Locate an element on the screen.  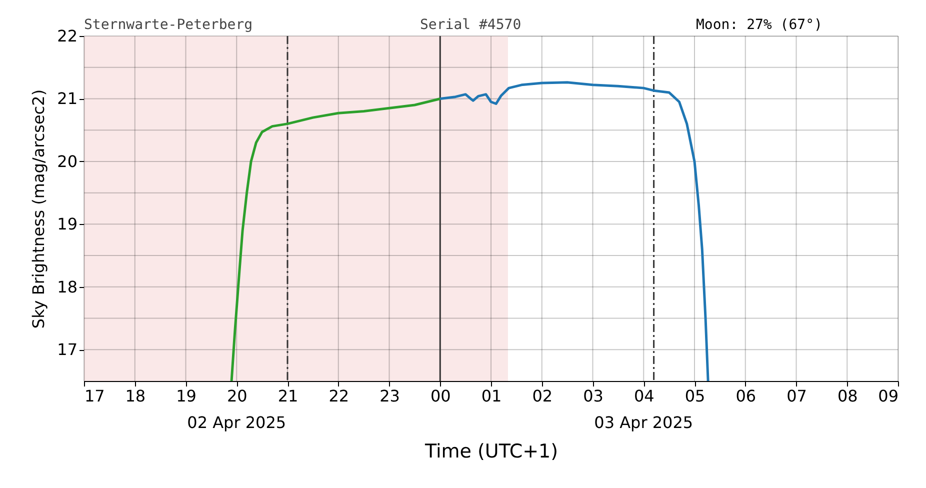
y-tick-label: 22 is located at coordinates (67, 36).